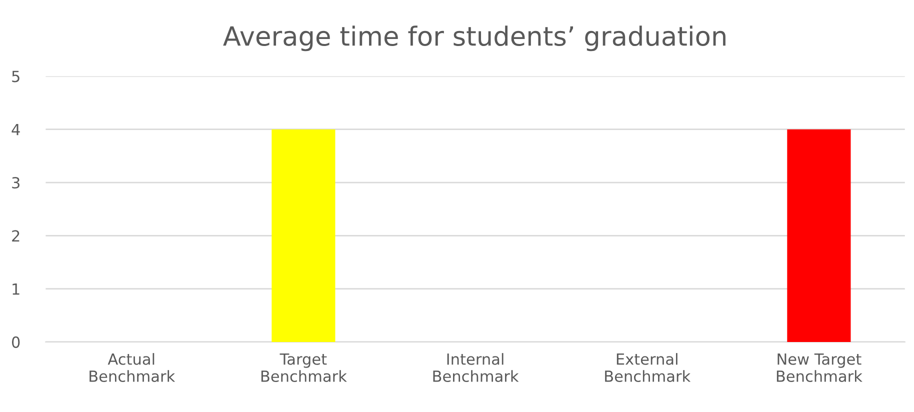 This screenshot has width=914, height=412. I want to click on y-tick-label: 0, so click(16, 342).